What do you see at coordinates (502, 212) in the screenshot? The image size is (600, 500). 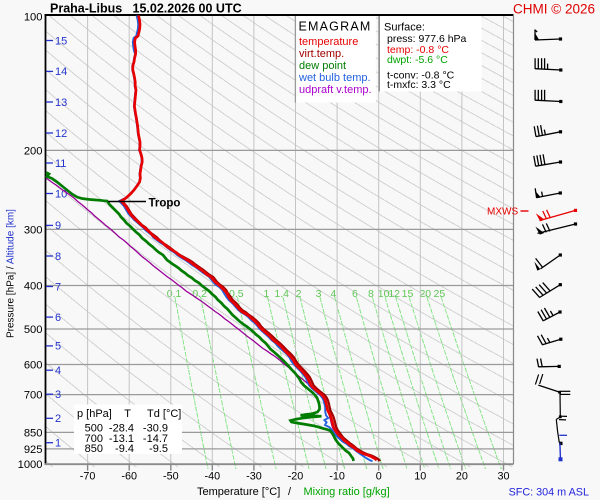 I see `svg-text: MXWS` at bounding box center [502, 212].